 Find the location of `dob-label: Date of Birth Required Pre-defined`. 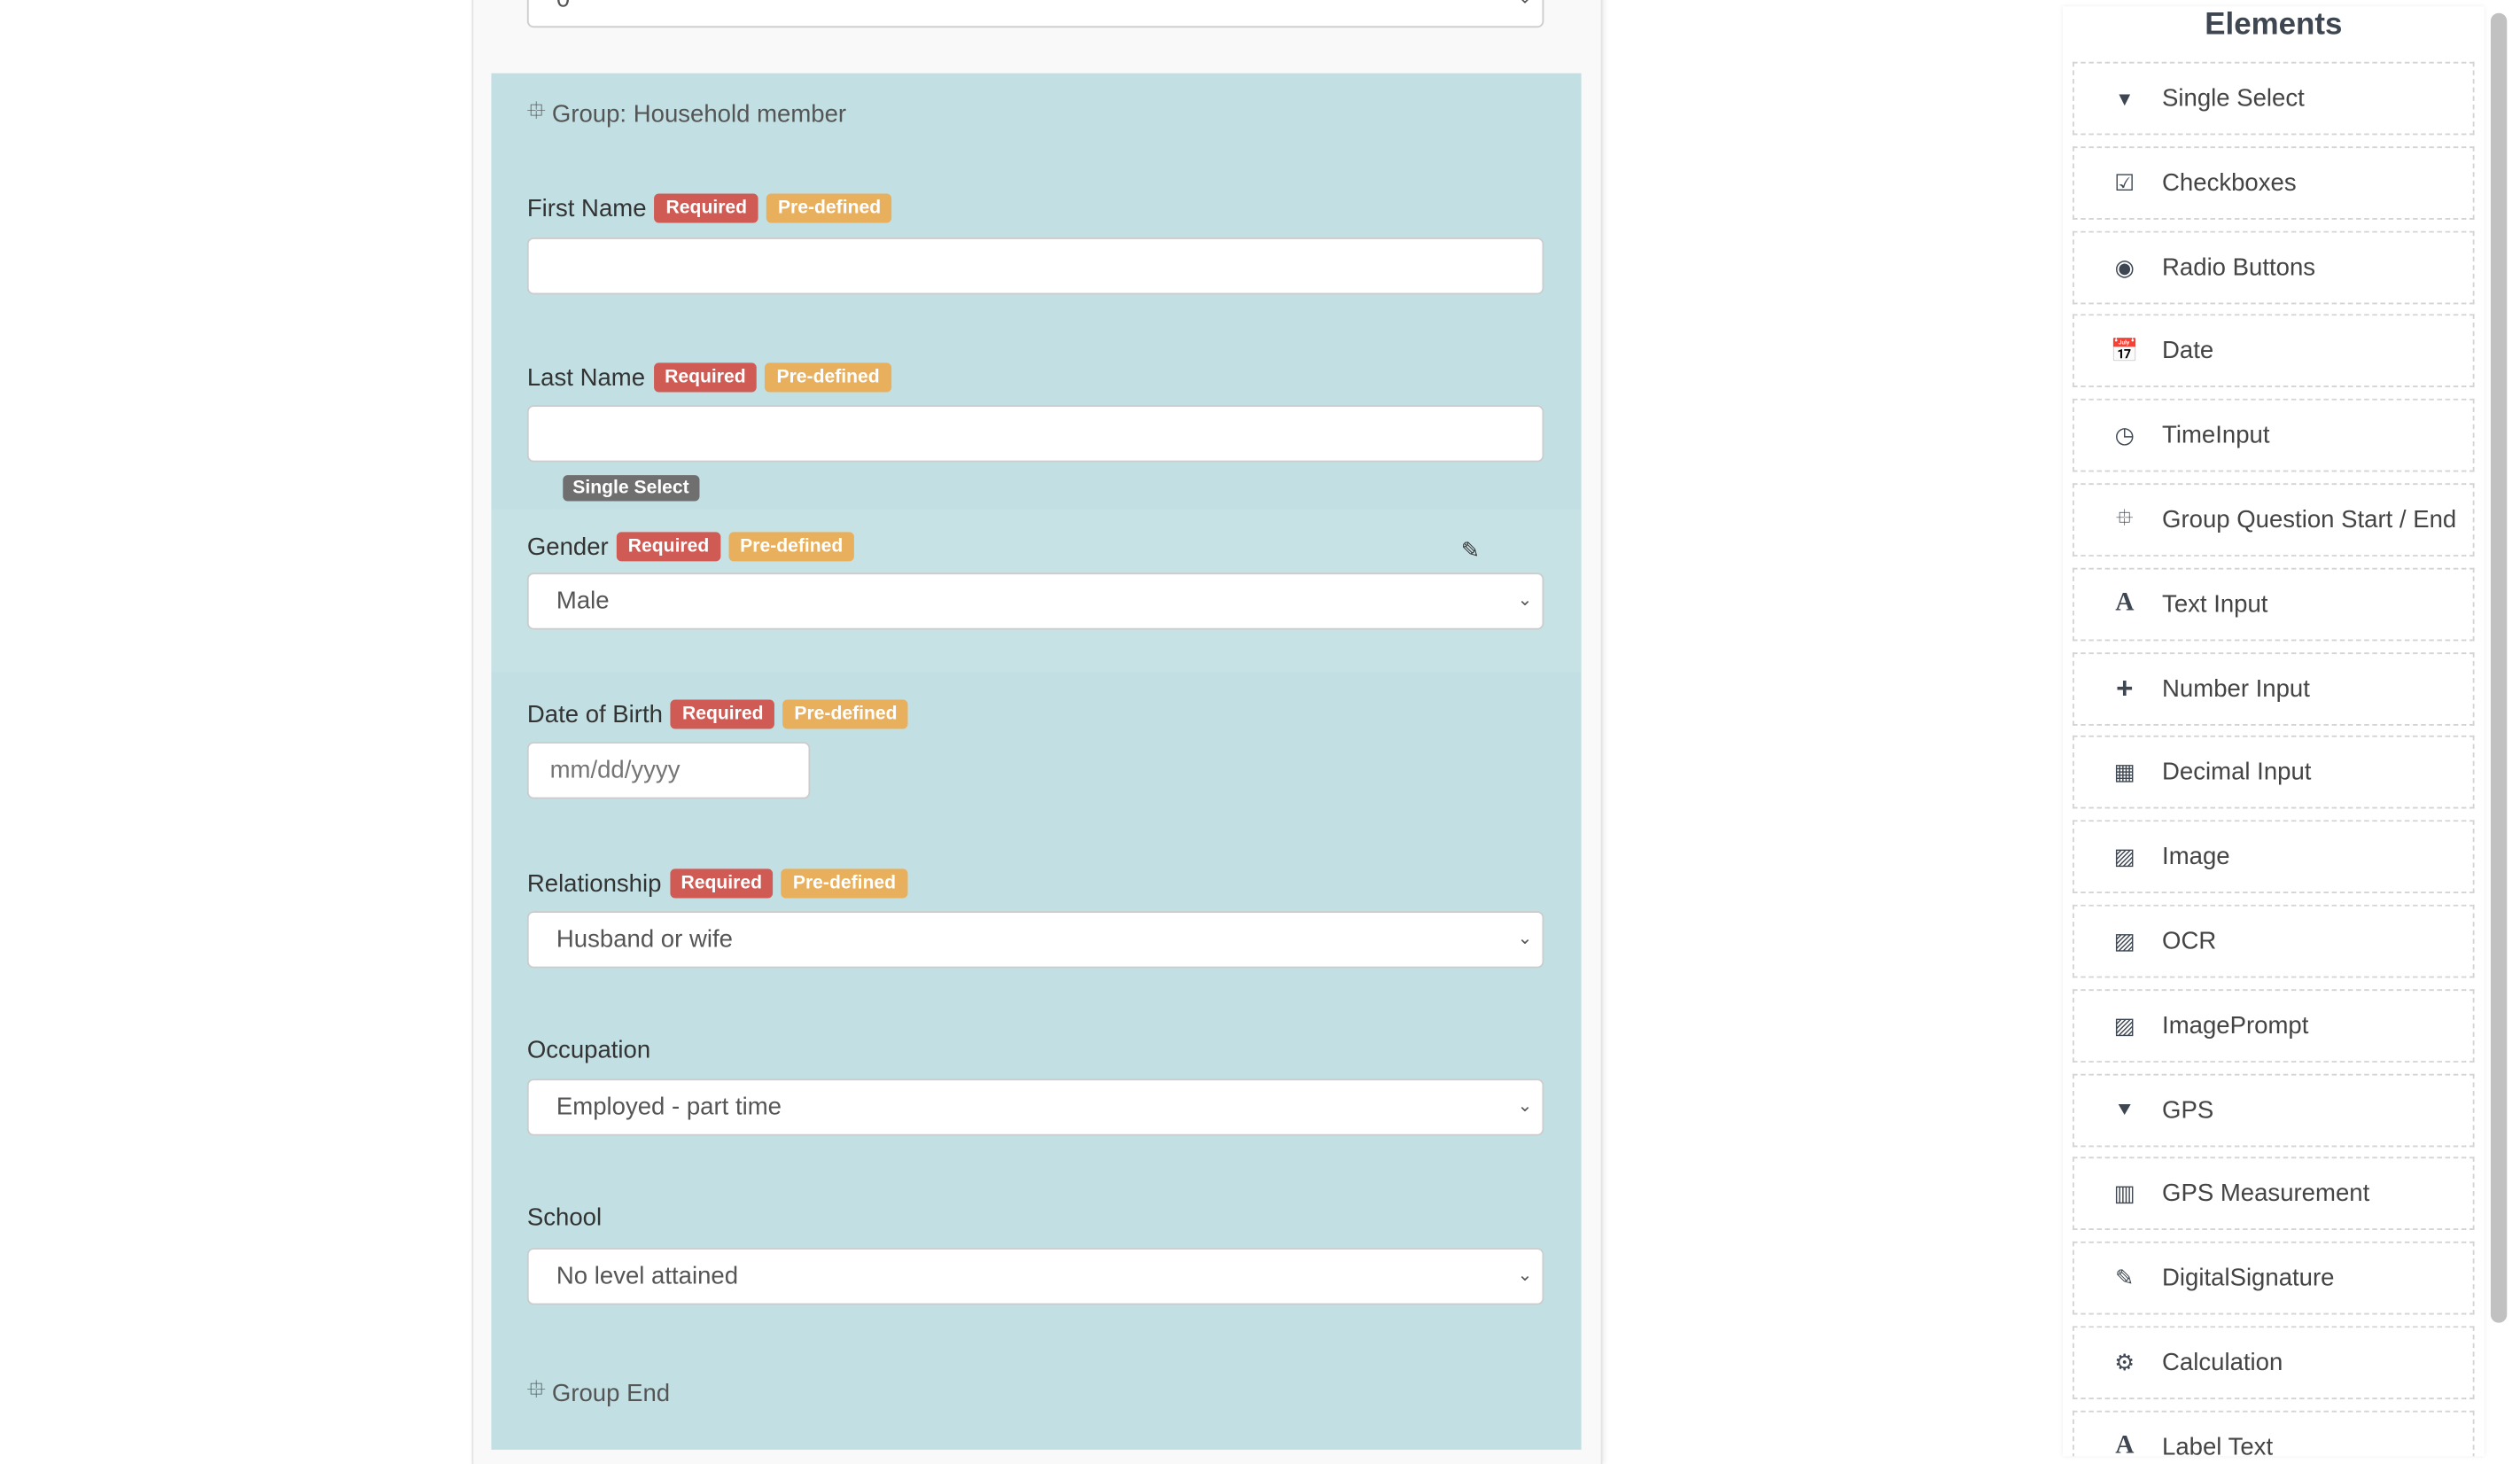

dob-label: Date of Birth Required Pre-defined is located at coordinates (718, 714).